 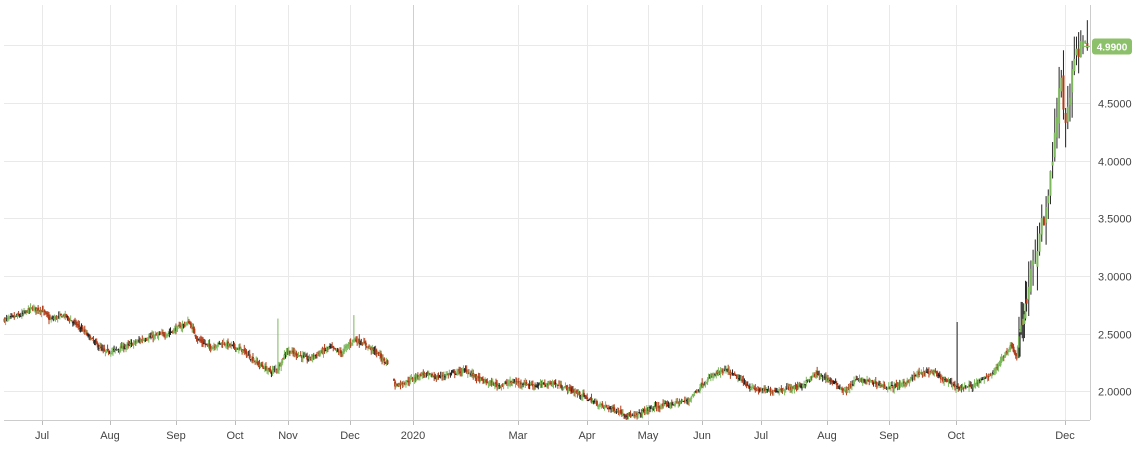 What do you see at coordinates (518, 436) in the screenshot?
I see `x-tick-label: Mar` at bounding box center [518, 436].